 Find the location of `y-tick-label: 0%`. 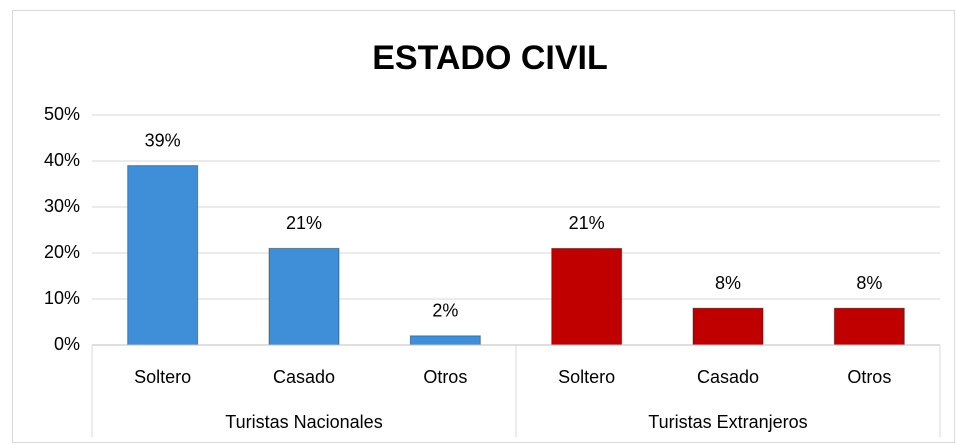

y-tick-label: 0% is located at coordinates (67, 344).